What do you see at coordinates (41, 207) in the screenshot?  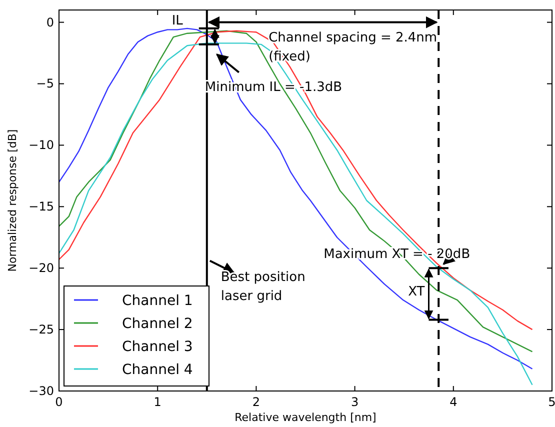 I see `y-tick-label: −15` at bounding box center [41, 207].